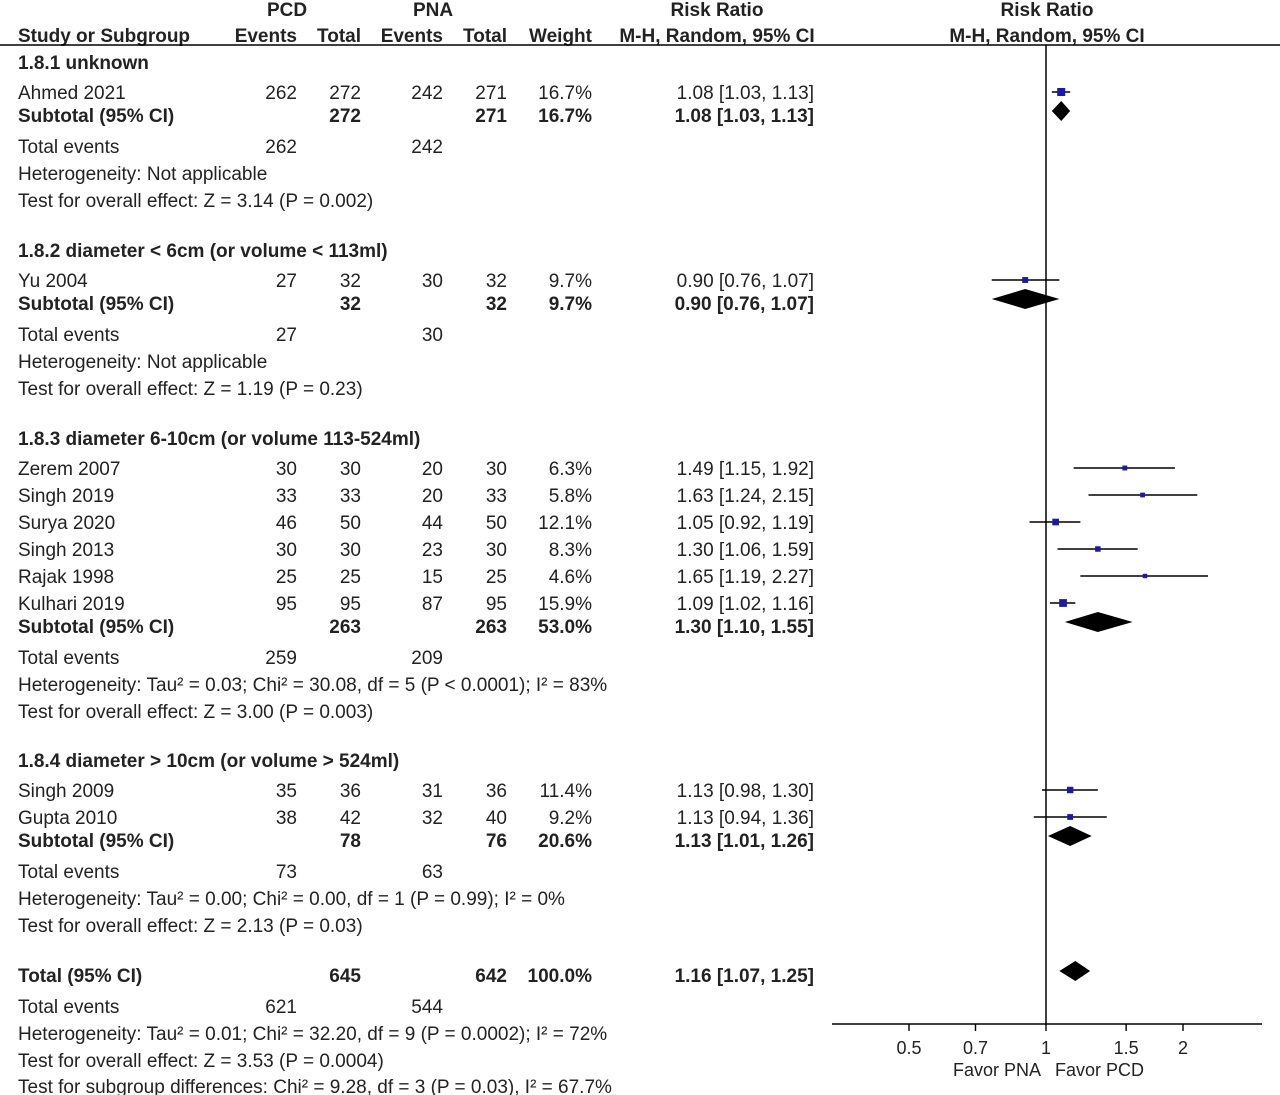 This screenshot has height=1095, width=1280. Describe the element at coordinates (80, 976) in the screenshot. I see `total-label: Total (95% CI)` at that location.